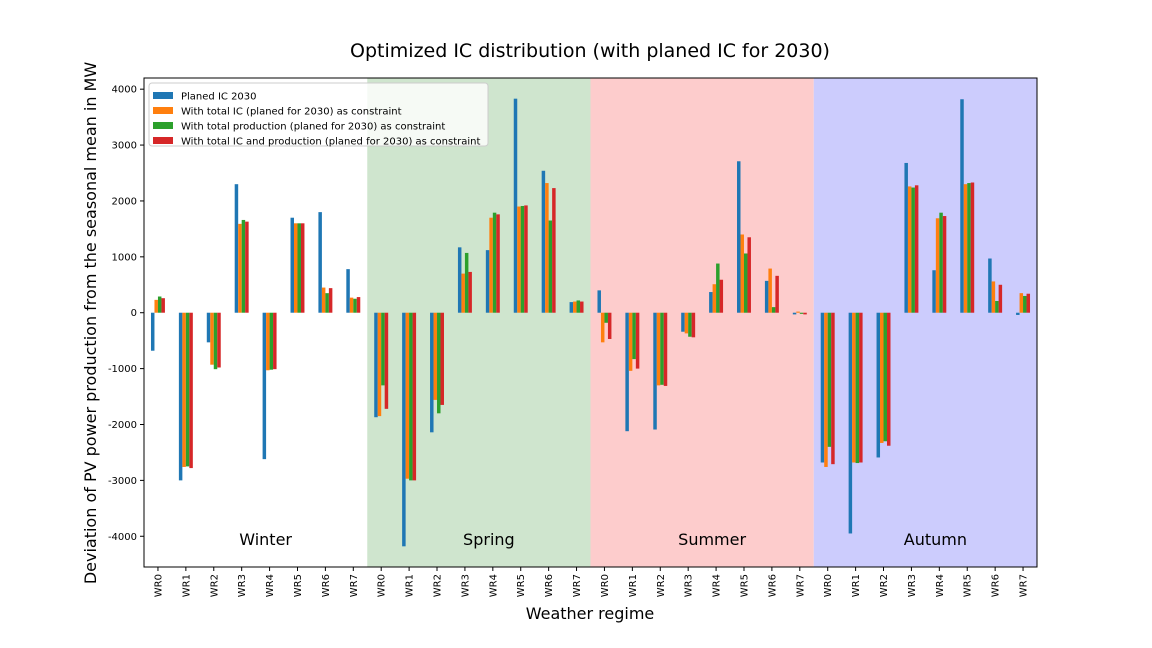  I want to click on x-tick-label: WR2, so click(438, 585).